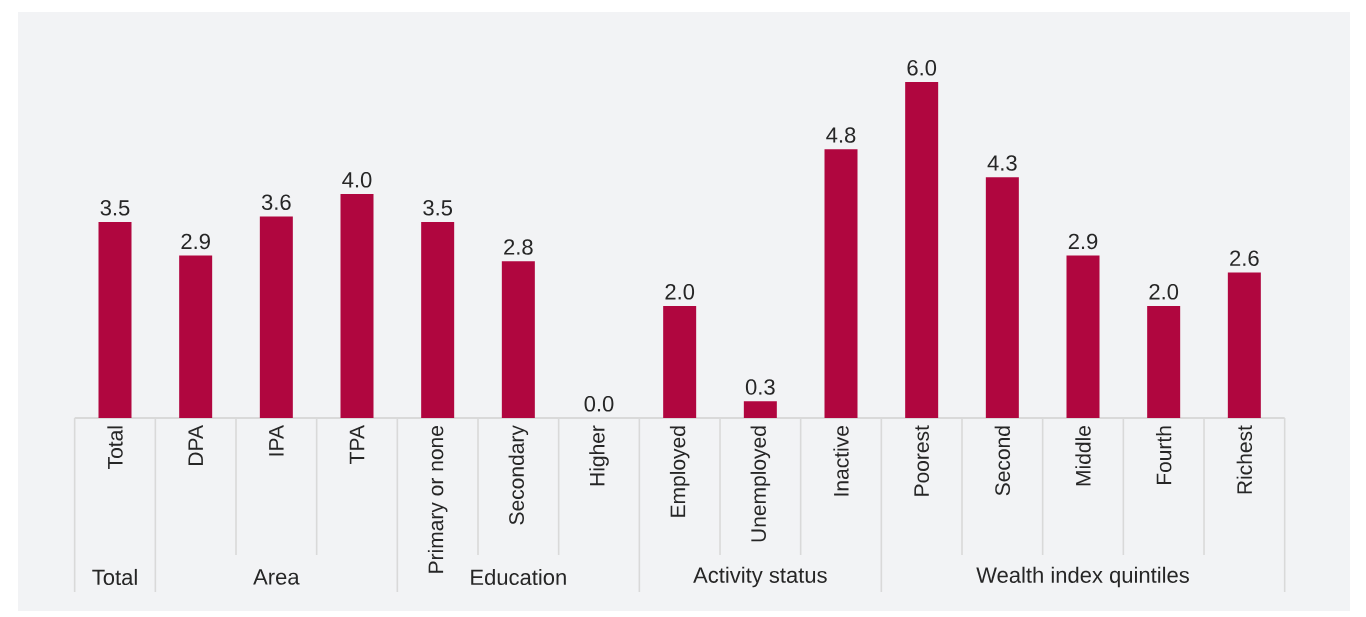 The height and width of the screenshot is (617, 1366). Describe the element at coordinates (357, 180) in the screenshot. I see `data-label: 4.0` at that location.